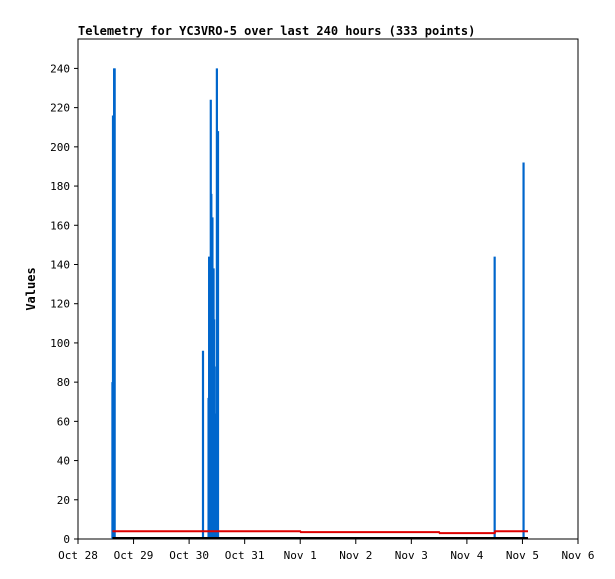 The image size is (615, 579). Describe the element at coordinates (60, 343) in the screenshot. I see `y-tick-label: 100` at that location.